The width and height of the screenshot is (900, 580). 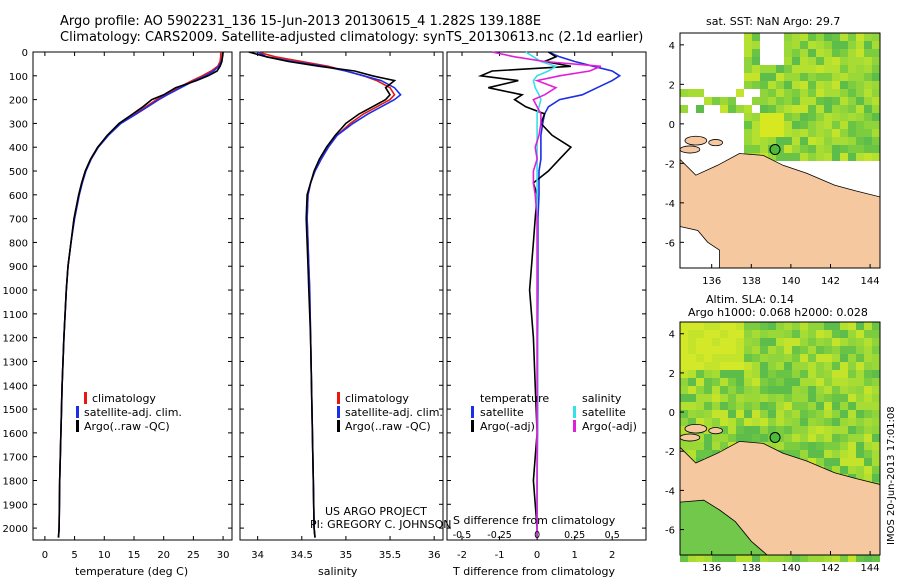 I want to click on map-x-tick-label: 136, so click(x=711, y=568).